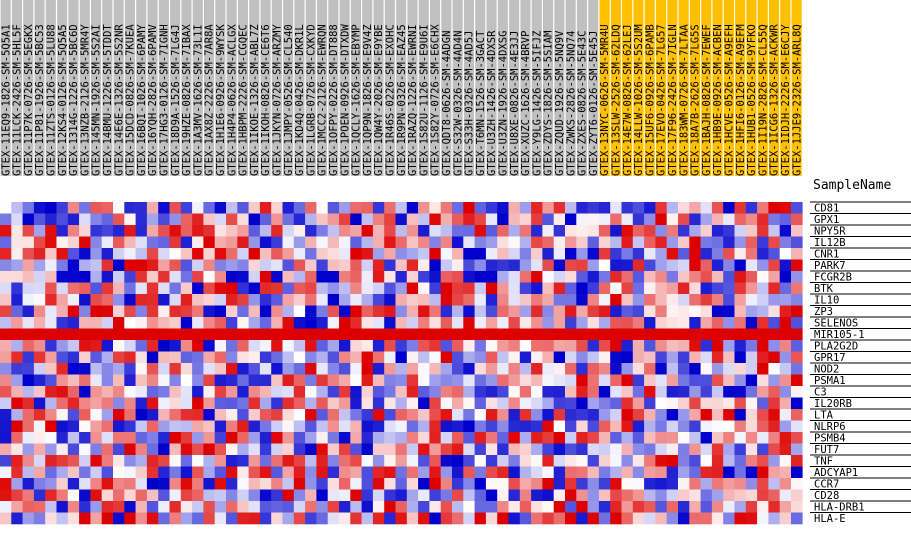 This screenshot has width=911, height=540. I want to click on column-label: GTEX-1RAZQ-1226-SM-EWRNI, so click(413, 100).